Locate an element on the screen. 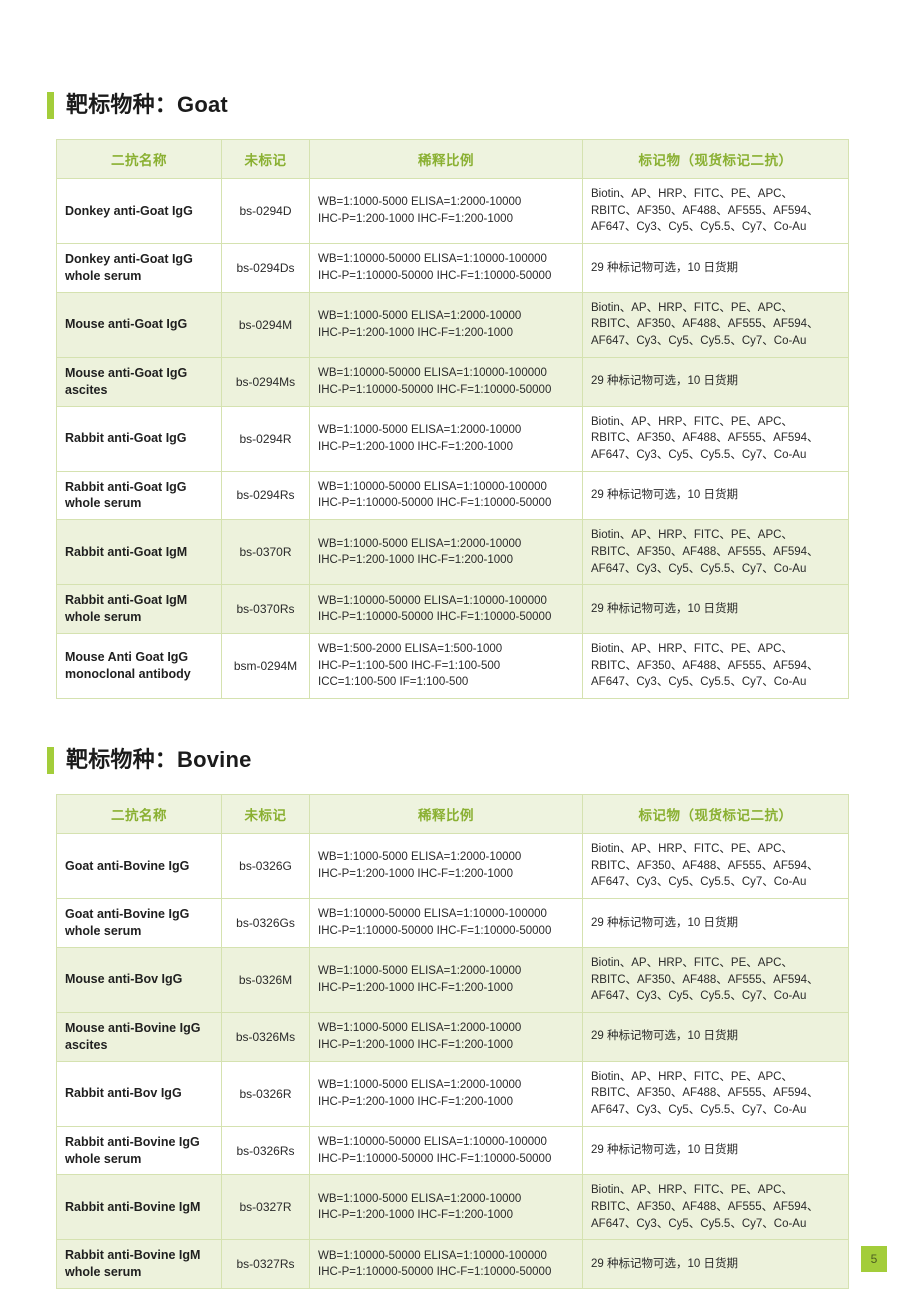 This screenshot has height=1302, width=917. cell-antibody-name: Rabbit anti-Goat IgG whole serum is located at coordinates (139, 495).